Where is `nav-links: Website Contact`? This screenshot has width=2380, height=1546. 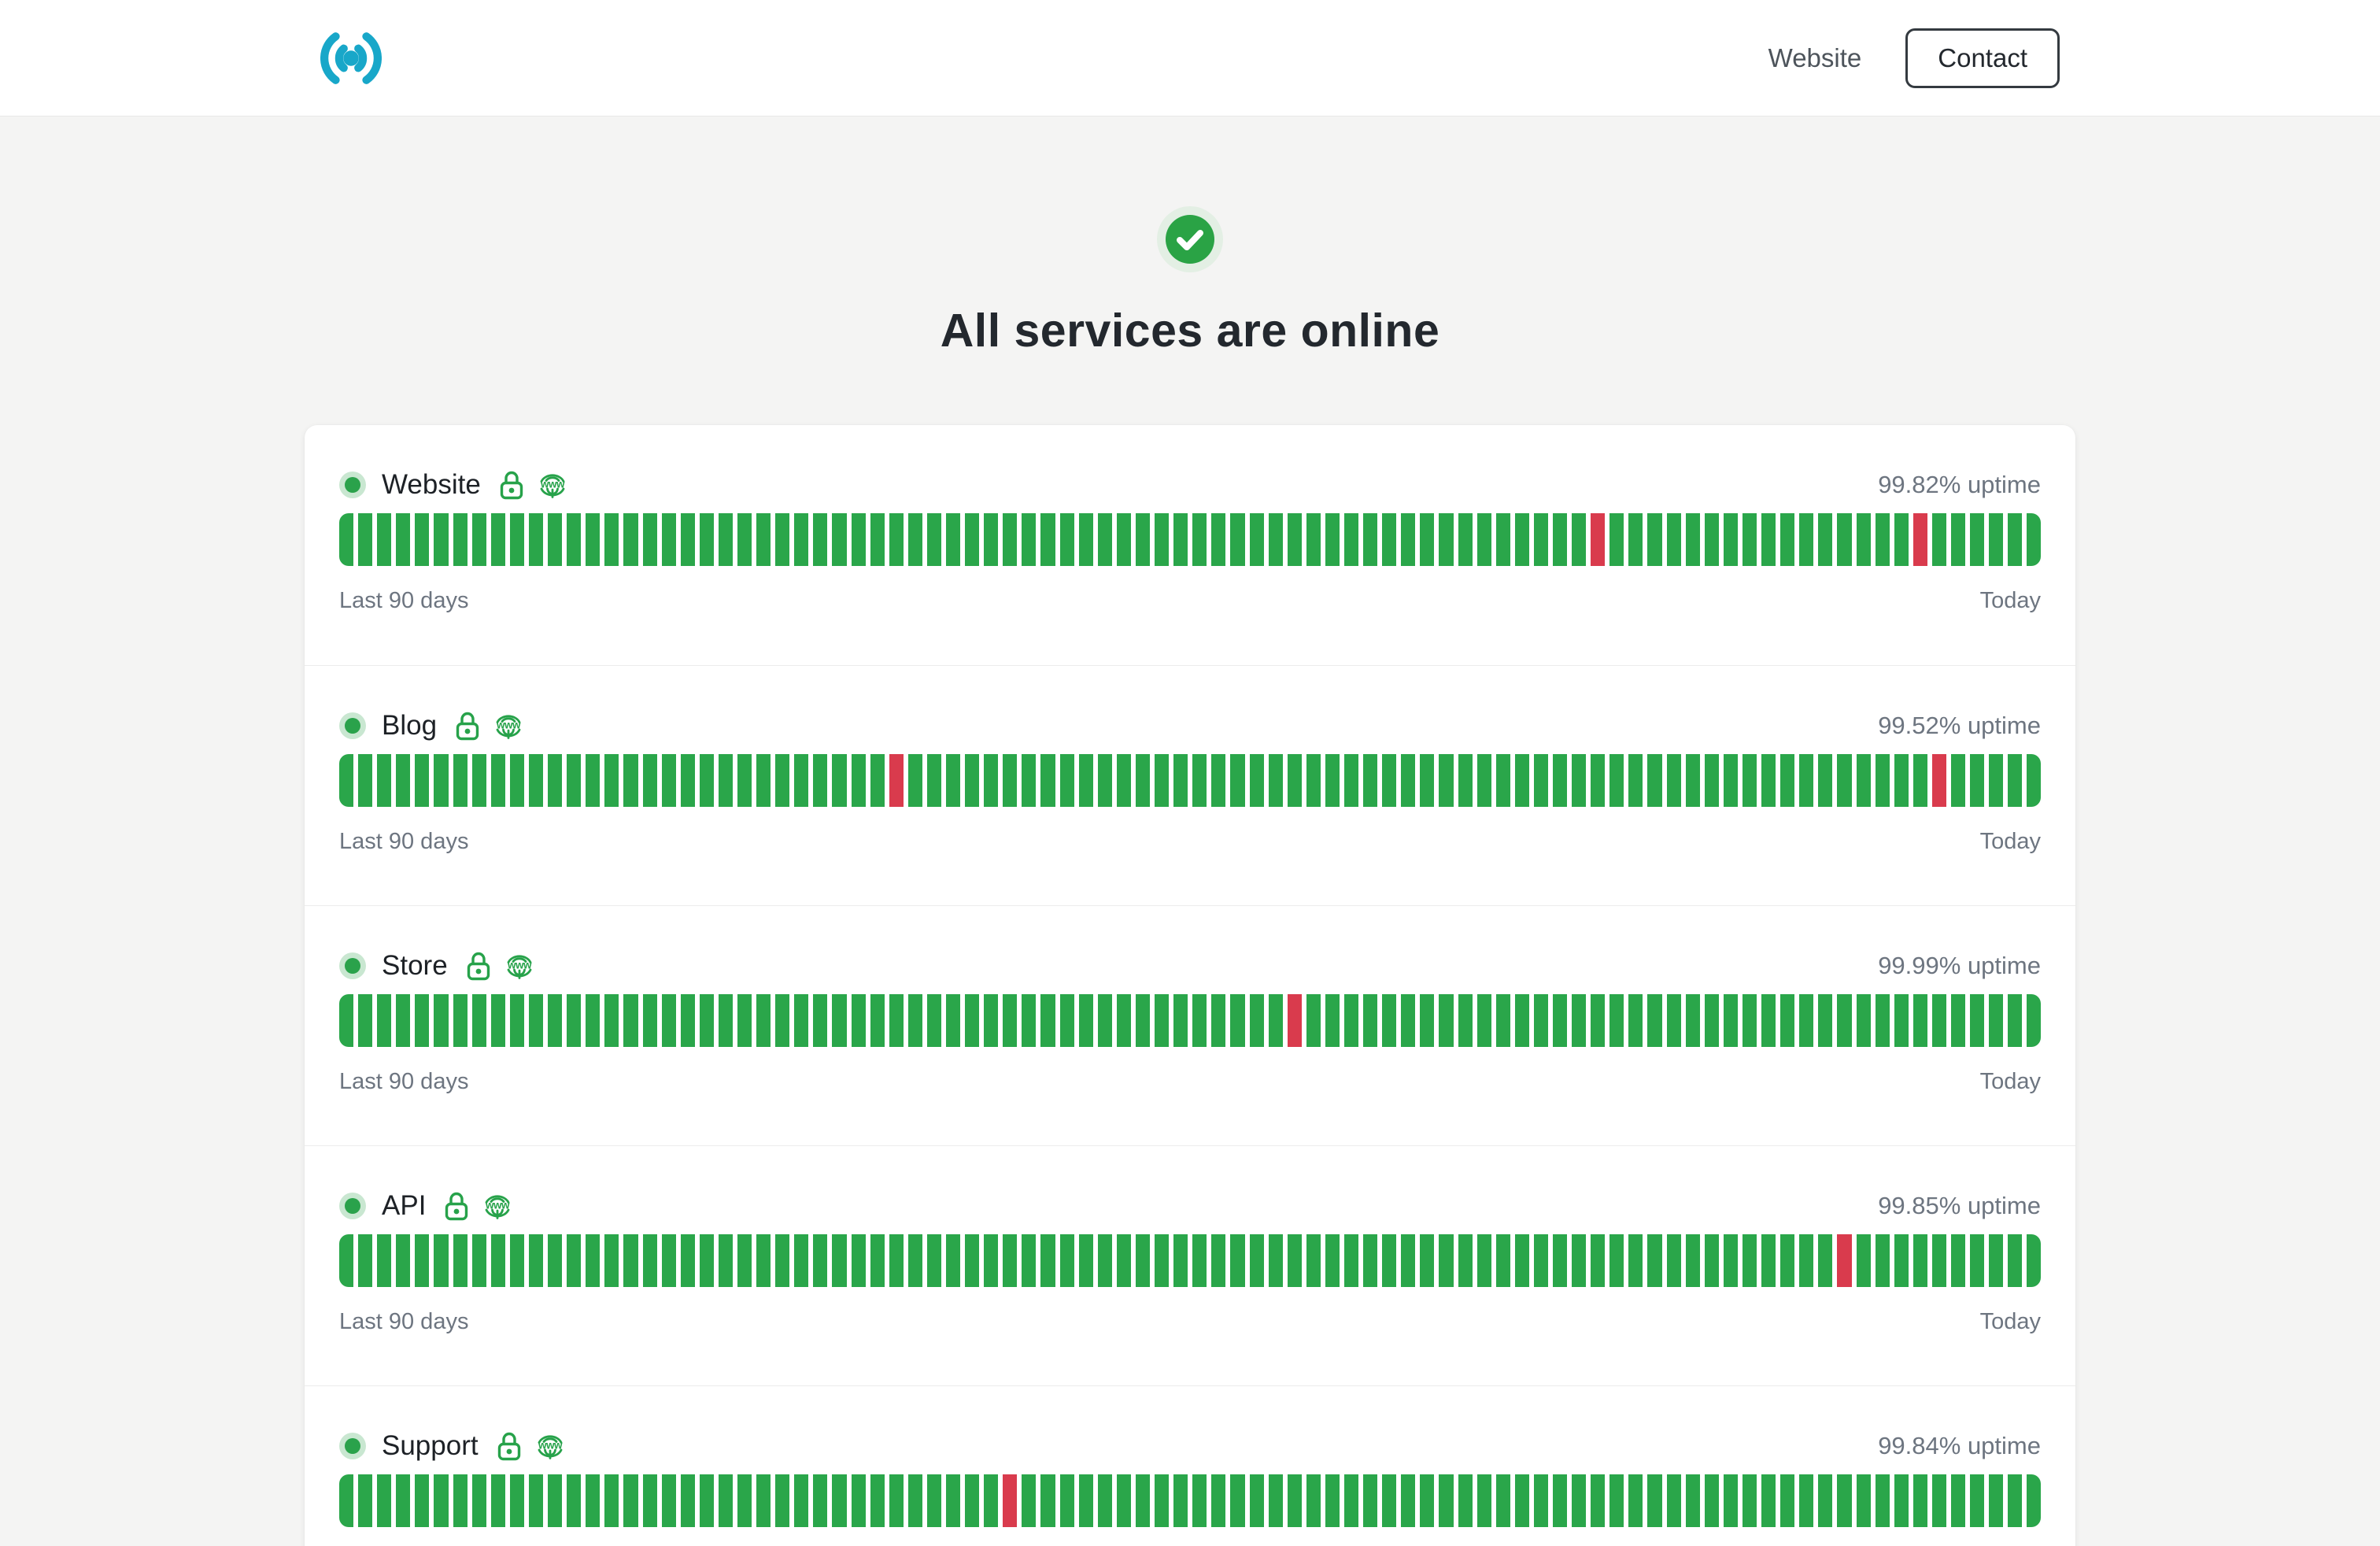
nav-links: Website Contact is located at coordinates (1914, 58).